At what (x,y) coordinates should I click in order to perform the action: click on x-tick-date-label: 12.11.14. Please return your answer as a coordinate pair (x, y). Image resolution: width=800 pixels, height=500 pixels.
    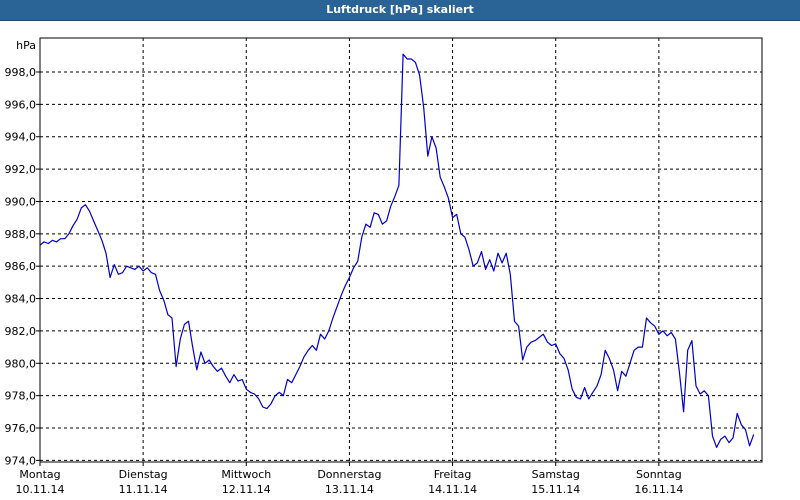
    Looking at the image, I should click on (246, 489).